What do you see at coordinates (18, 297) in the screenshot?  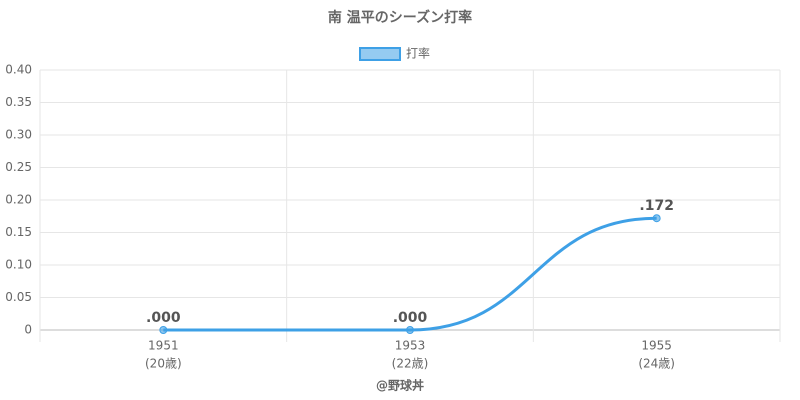 I see `y-tick-label: 0.05` at bounding box center [18, 297].